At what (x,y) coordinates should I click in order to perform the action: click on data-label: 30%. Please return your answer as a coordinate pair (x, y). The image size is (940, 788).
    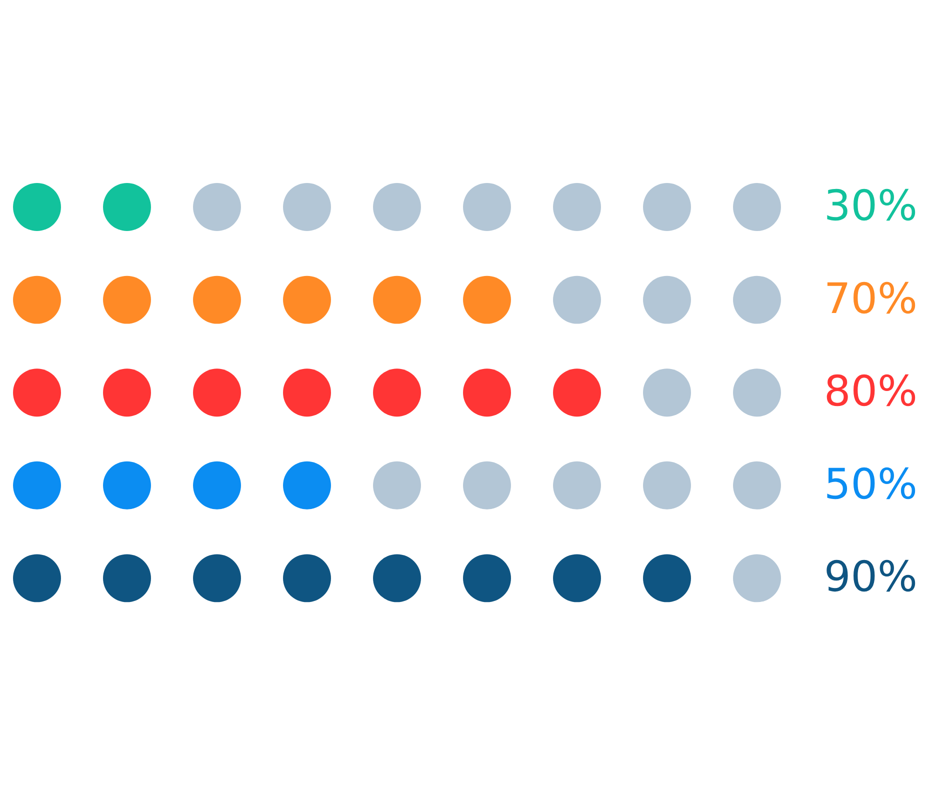
    Looking at the image, I should click on (871, 205).